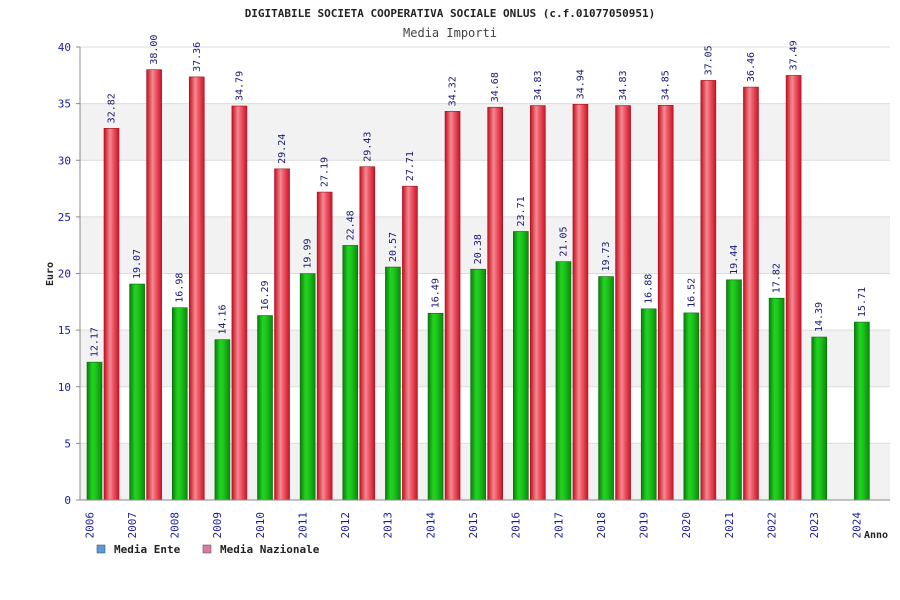 The height and width of the screenshot is (600, 900). I want to click on data-label: 15.71, so click(862, 302).